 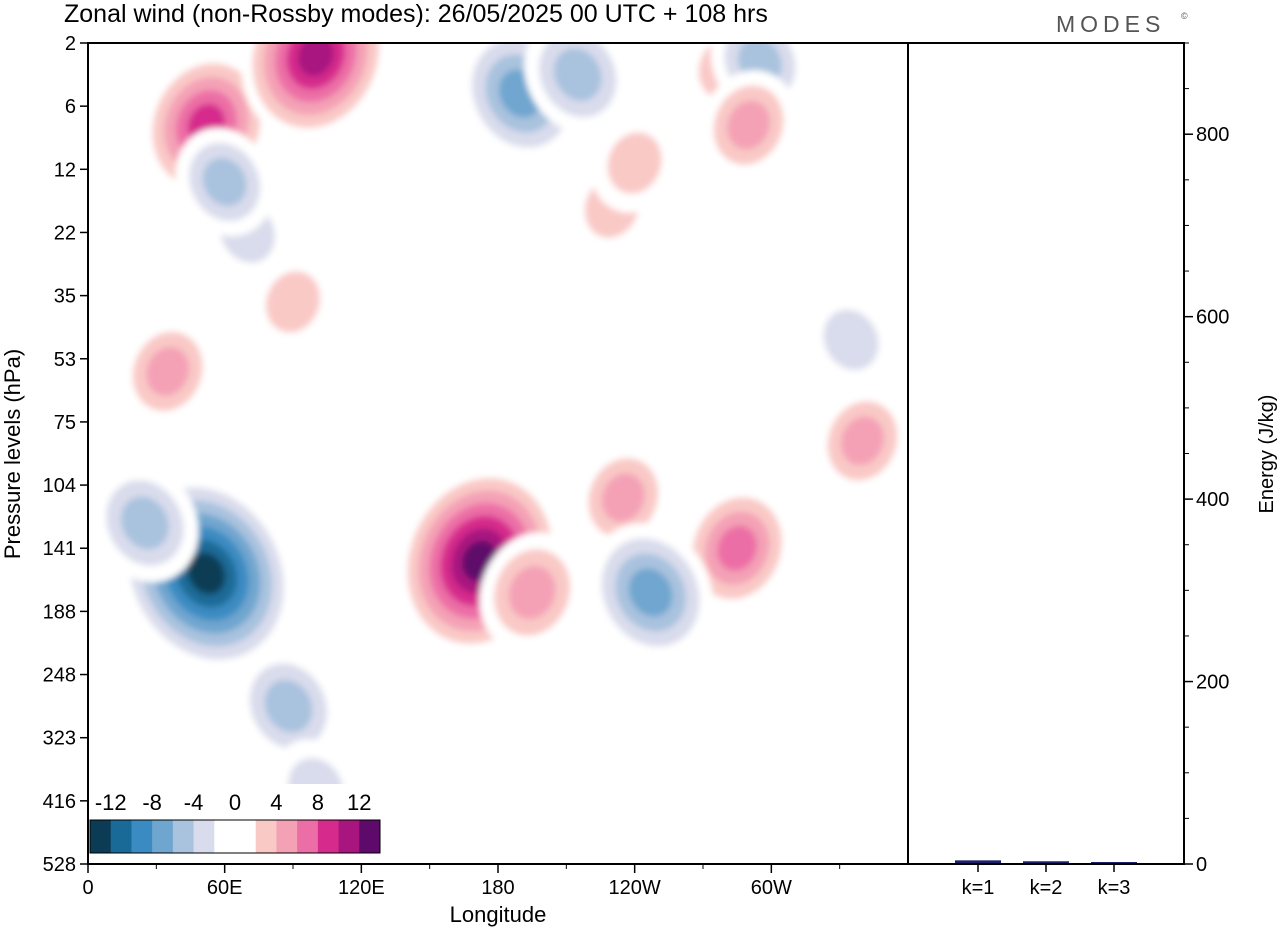 What do you see at coordinates (1267, 454) in the screenshot?
I see `energy-axis-label: Energy (J/kg)` at bounding box center [1267, 454].